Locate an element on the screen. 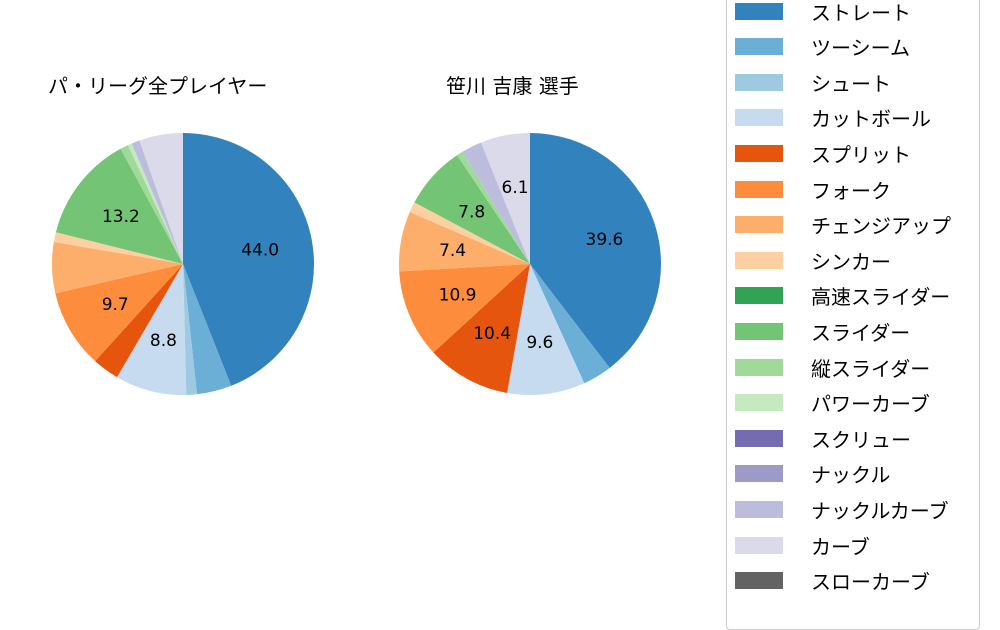 The width and height of the screenshot is (1000, 630). legend-item: スクリュー is located at coordinates (823, 439).